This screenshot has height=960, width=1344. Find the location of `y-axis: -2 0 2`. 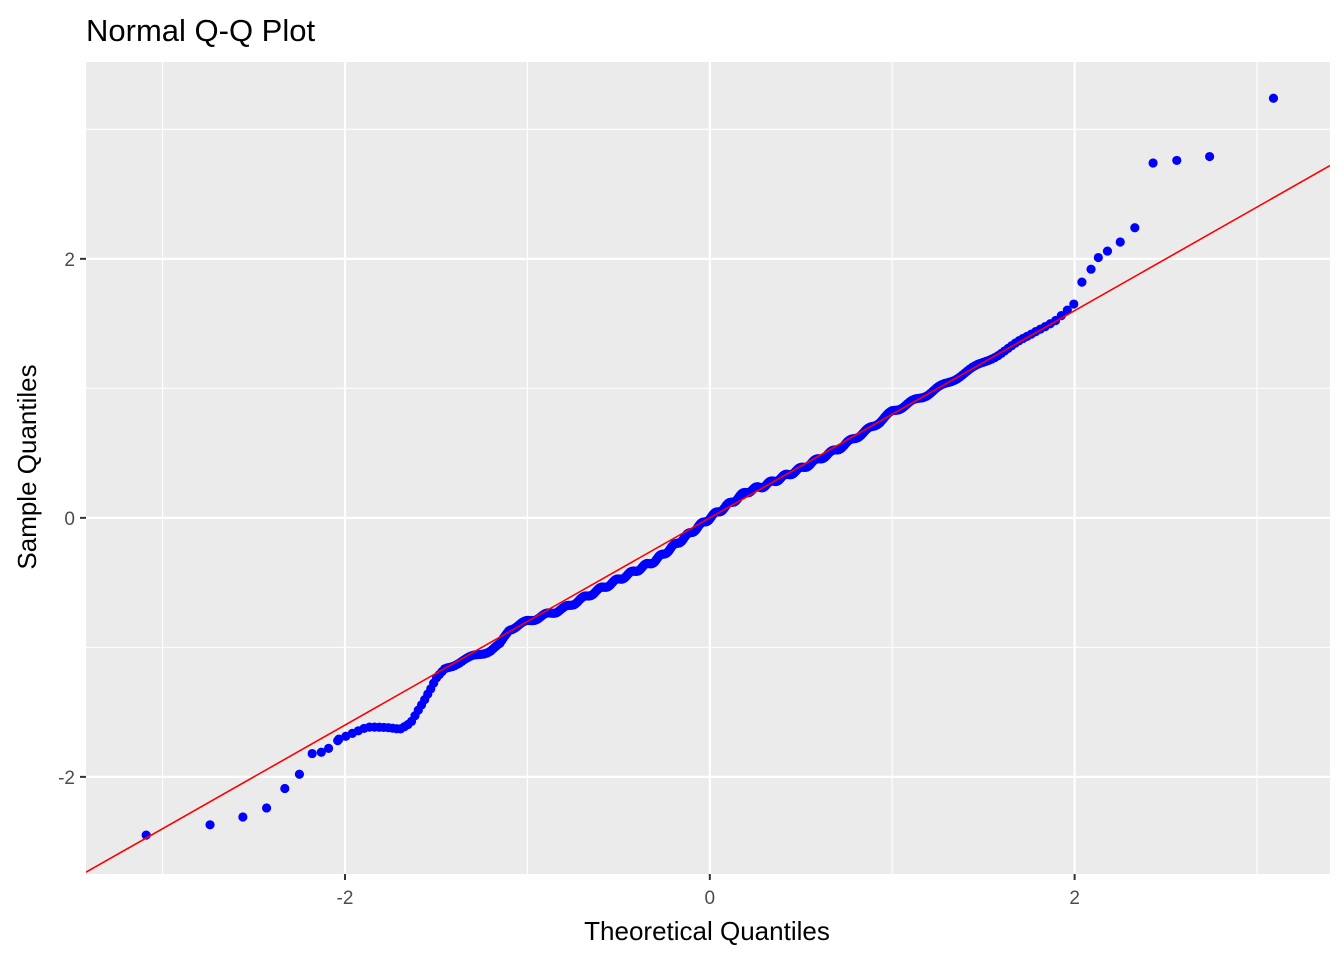

y-axis: -2 0 2 is located at coordinates (72, 519).